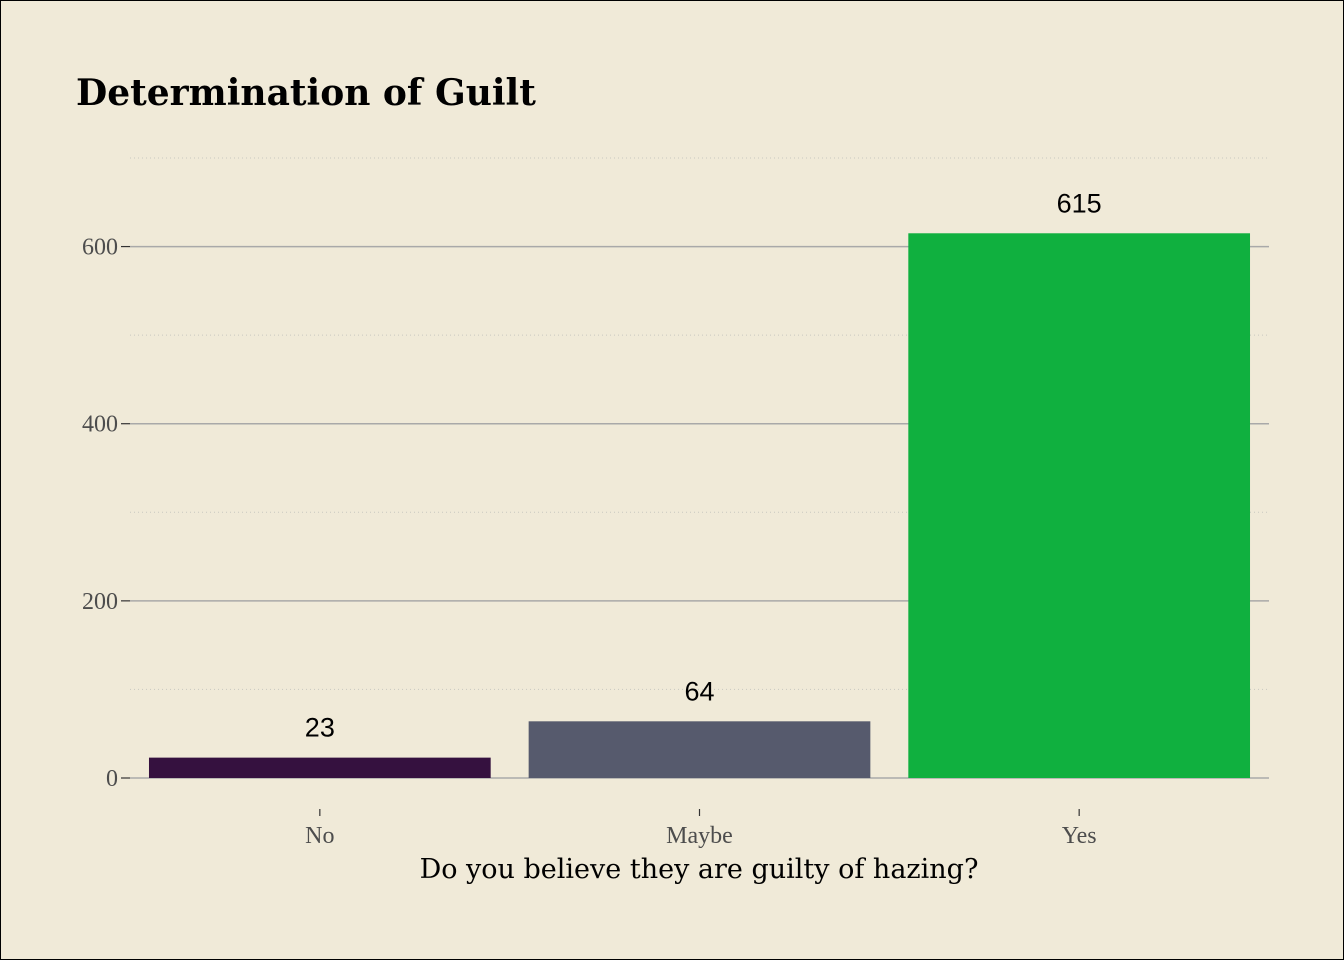 This screenshot has width=1344, height=960. Describe the element at coordinates (320, 728) in the screenshot. I see `value-label-no: 23` at that location.